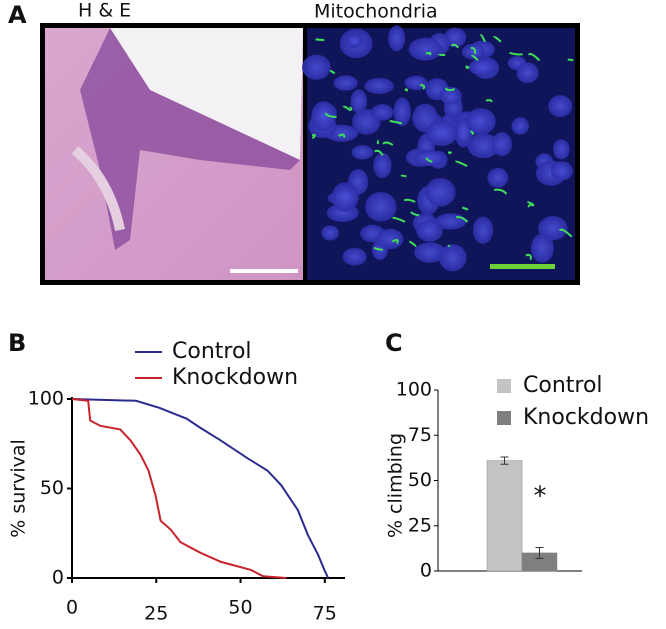 The image size is (666, 629). What do you see at coordinates (17, 343) in the screenshot?
I see `panel-label: B` at bounding box center [17, 343].